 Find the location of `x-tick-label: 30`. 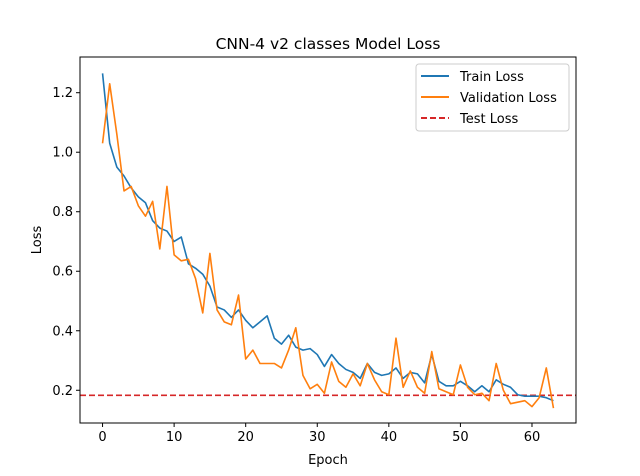

x-tick-label: 30 is located at coordinates (317, 437).